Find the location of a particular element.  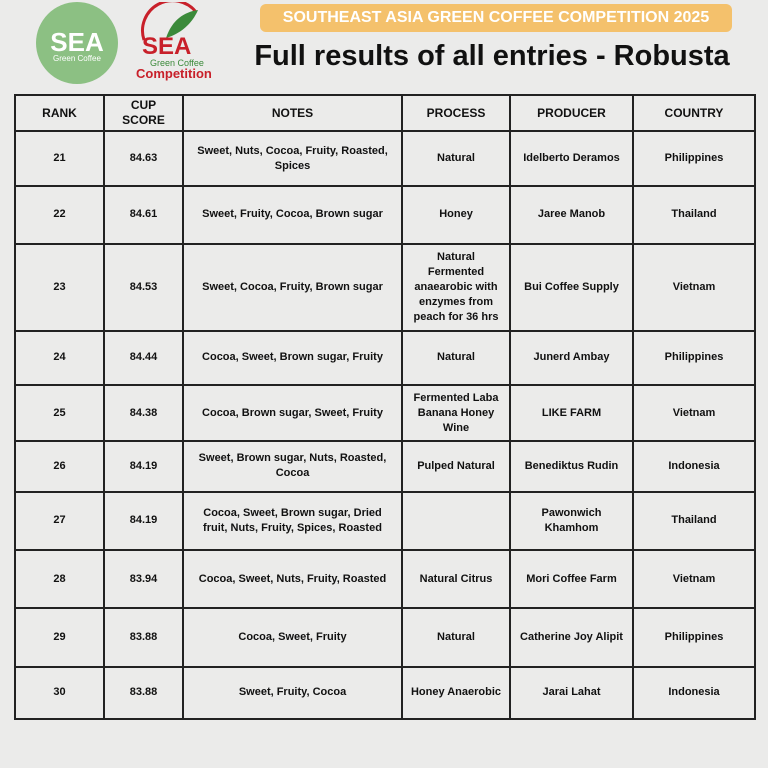

column-header: PRODUCER is located at coordinates (571, 113).